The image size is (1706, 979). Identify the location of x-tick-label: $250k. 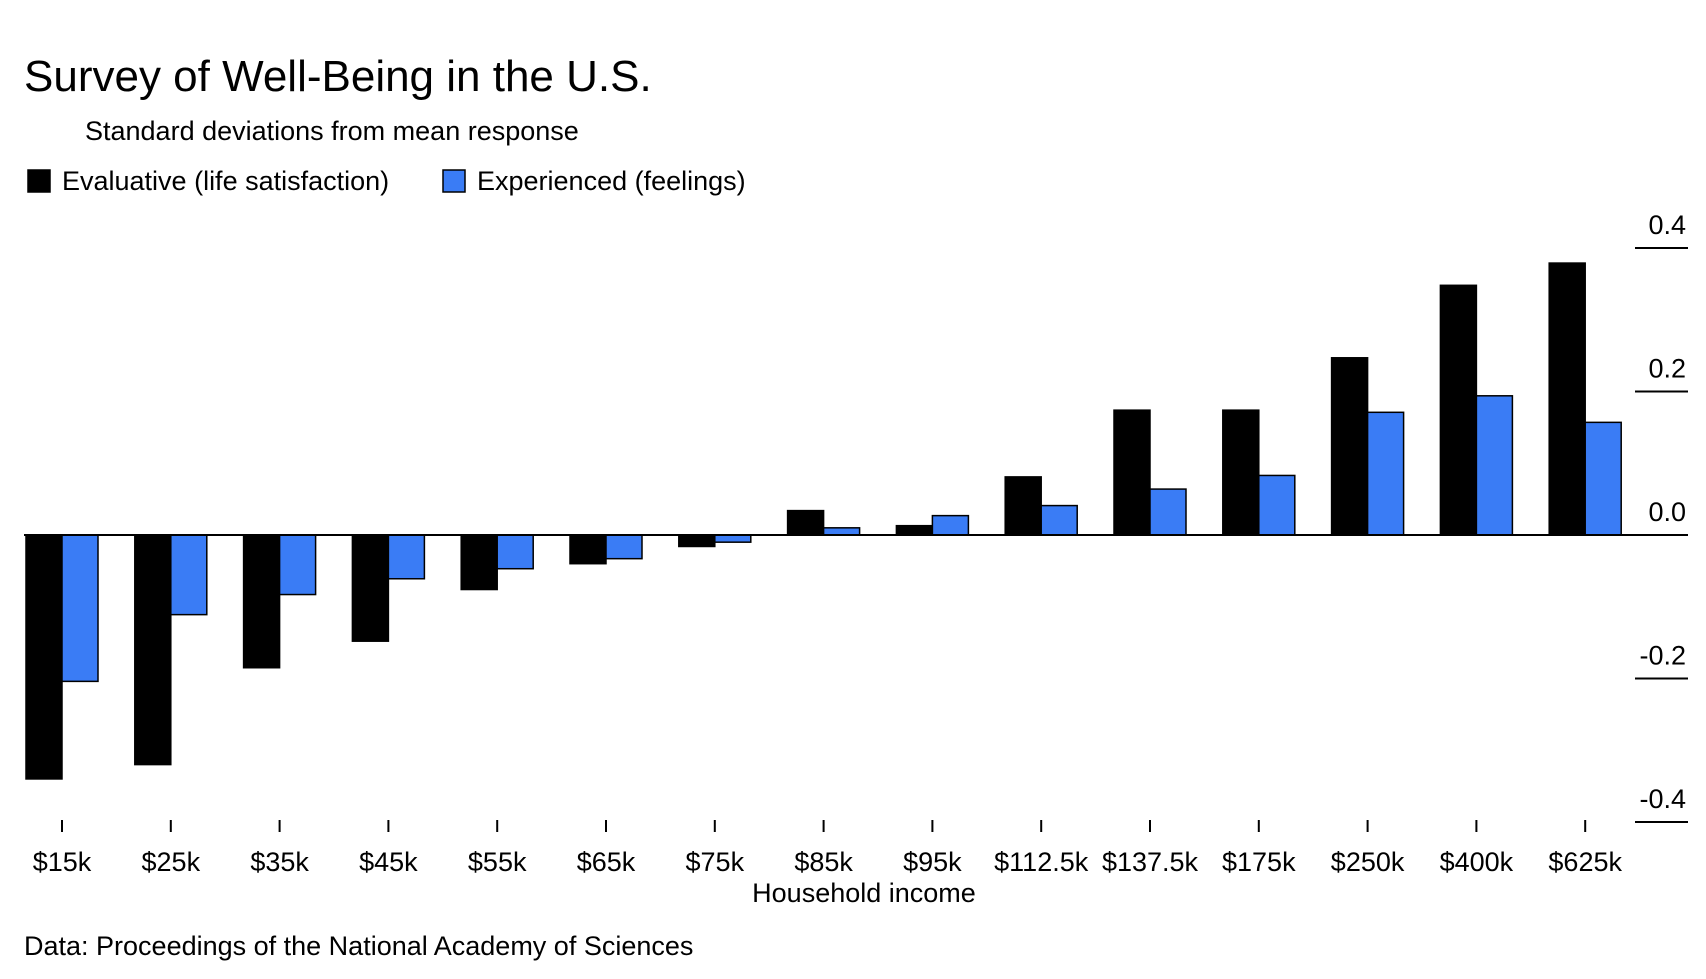
(1368, 862).